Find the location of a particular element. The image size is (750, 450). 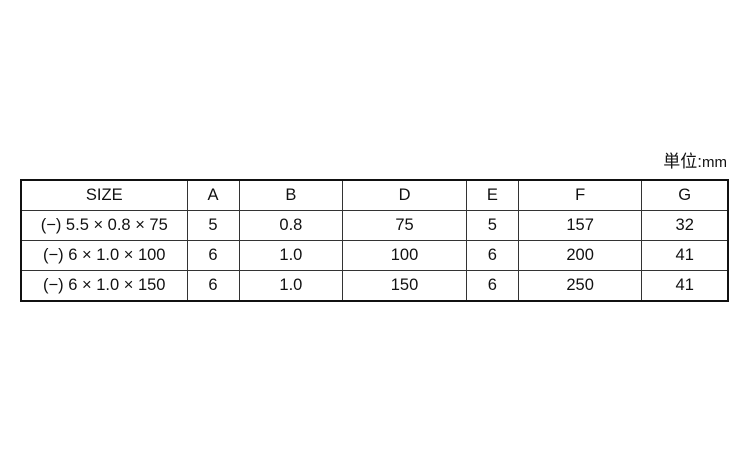

table-cell: 200 is located at coordinates (580, 255).